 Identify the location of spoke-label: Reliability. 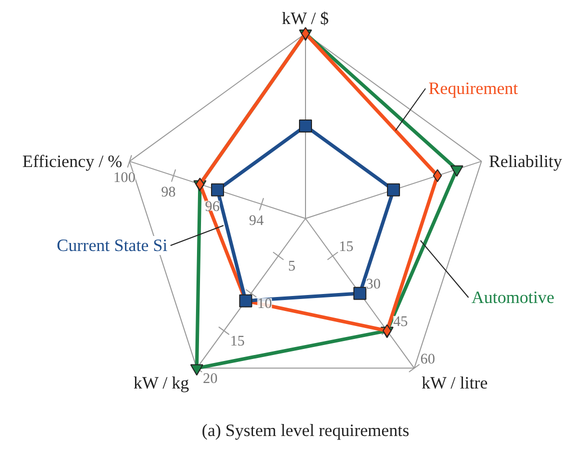
(525, 161).